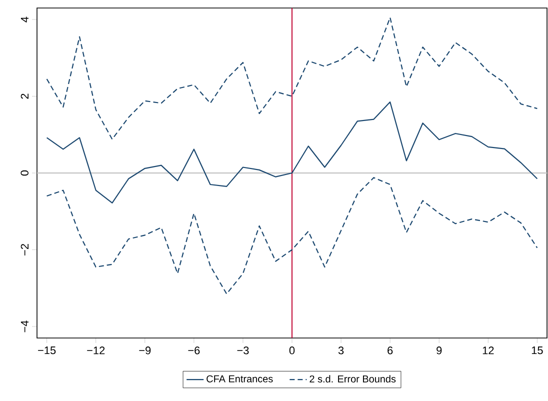 The image size is (548, 401). I want to click on legend-label: 2 s.d. Error Bounds, so click(353, 378).